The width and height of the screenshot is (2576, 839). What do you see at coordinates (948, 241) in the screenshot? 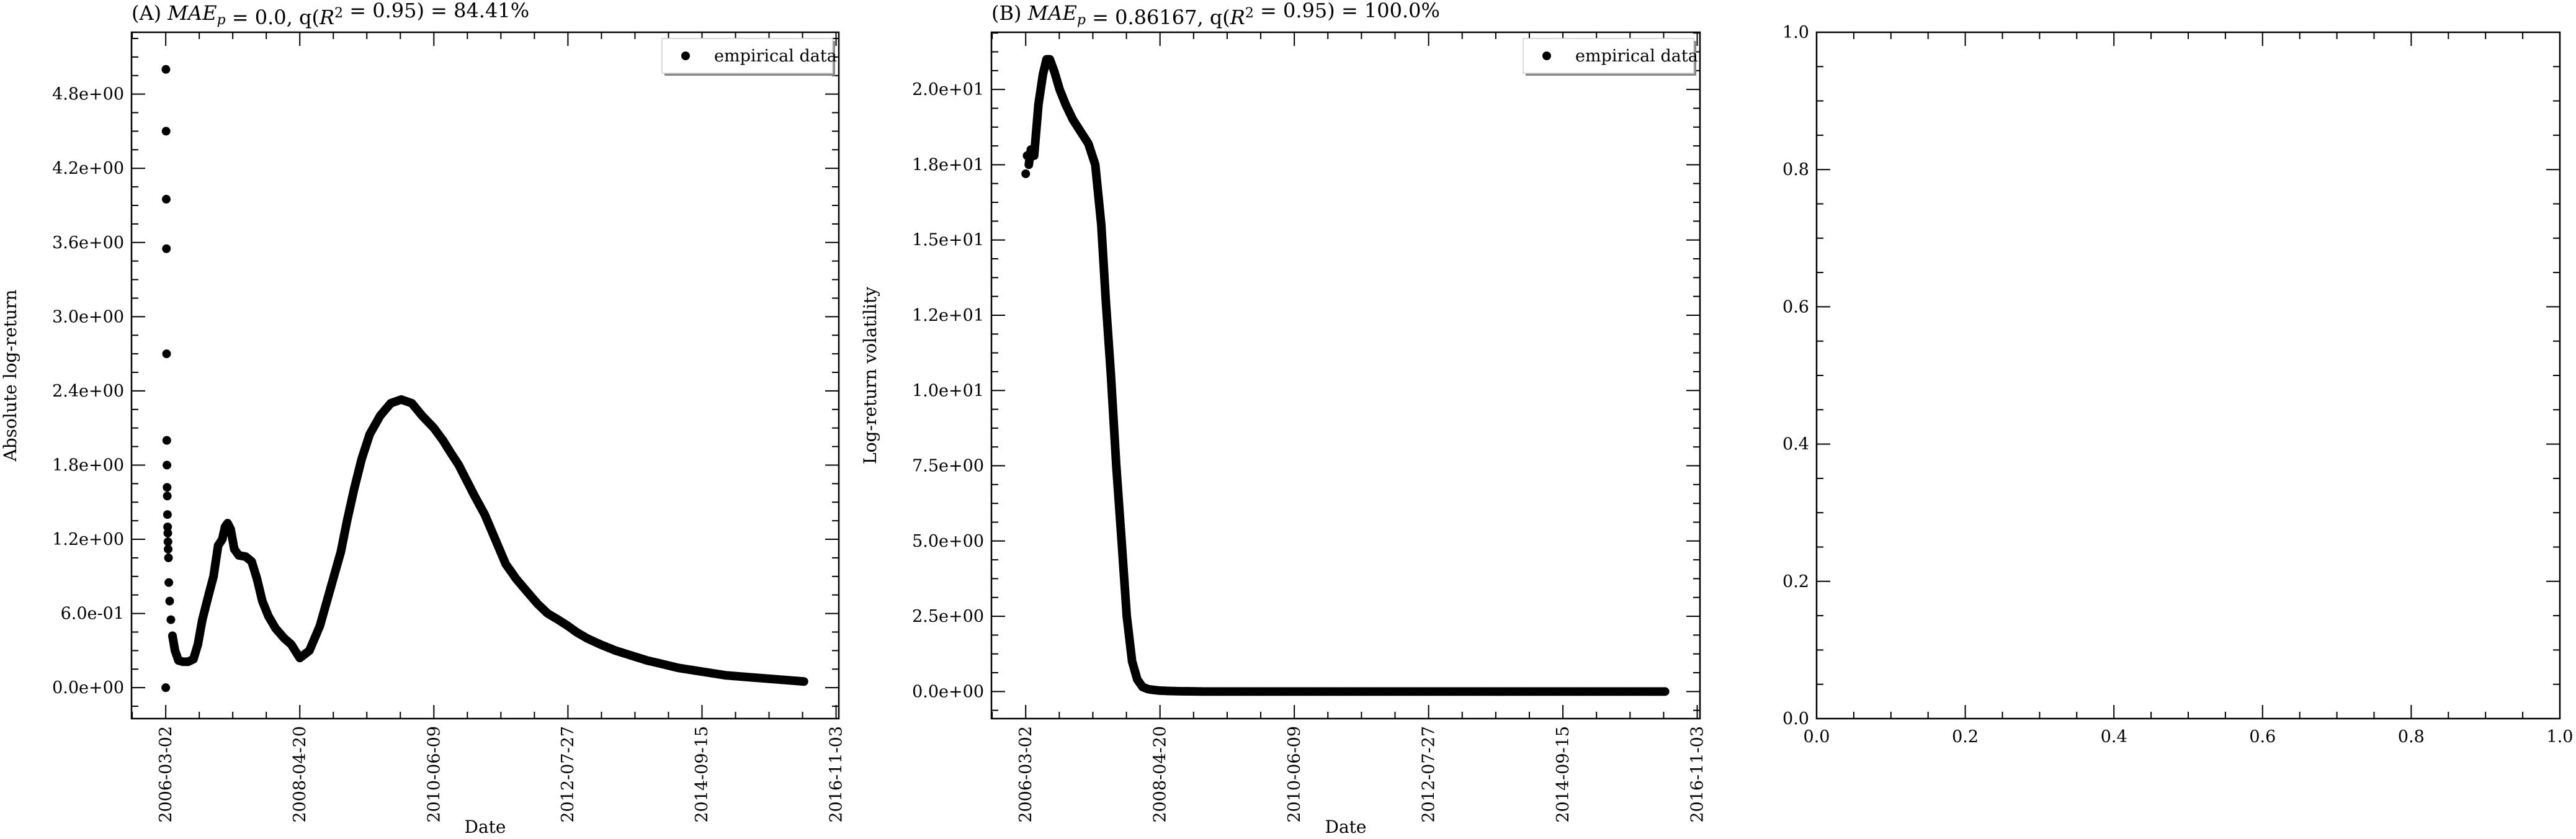
I see `y-tick-label: 1.5e+01` at bounding box center [948, 241].